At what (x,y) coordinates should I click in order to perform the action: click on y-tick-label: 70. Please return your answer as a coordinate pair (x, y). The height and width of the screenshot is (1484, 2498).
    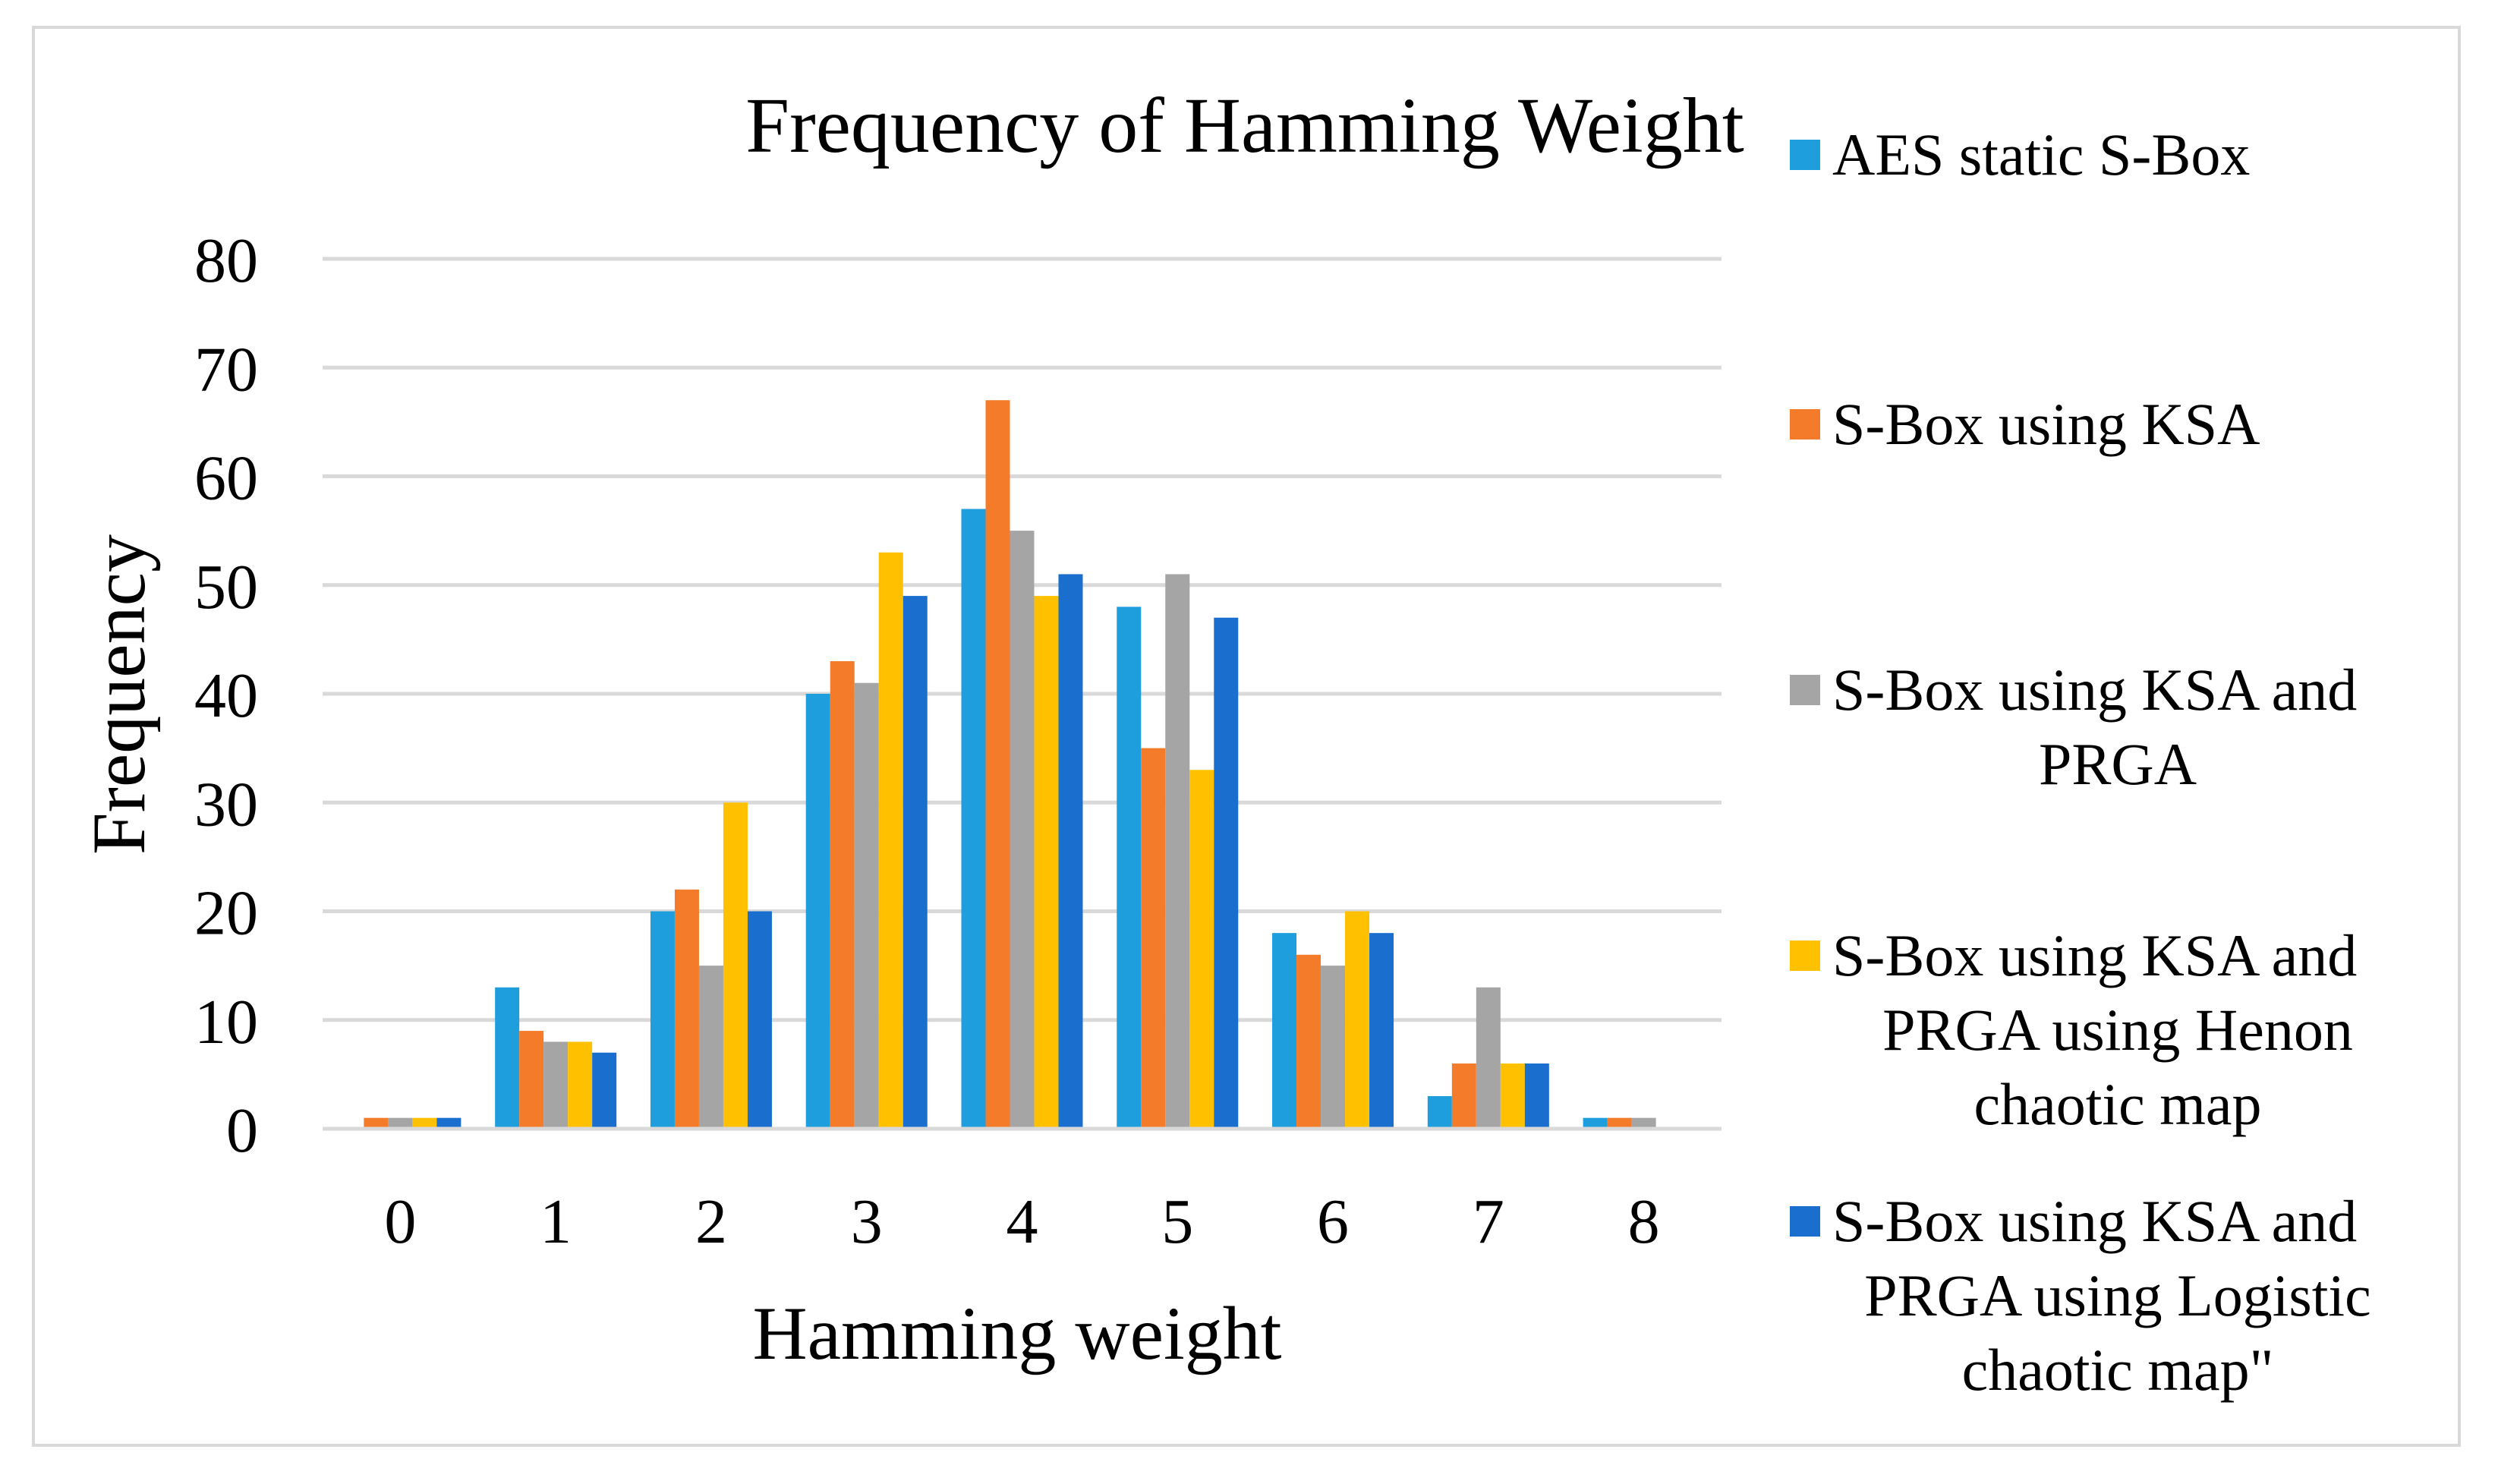
    Looking at the image, I should click on (226, 369).